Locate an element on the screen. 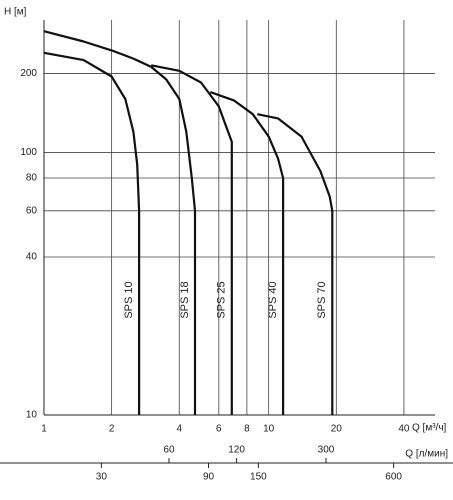 This screenshot has height=500, width=453. y-tick-label: 80 is located at coordinates (32, 178).